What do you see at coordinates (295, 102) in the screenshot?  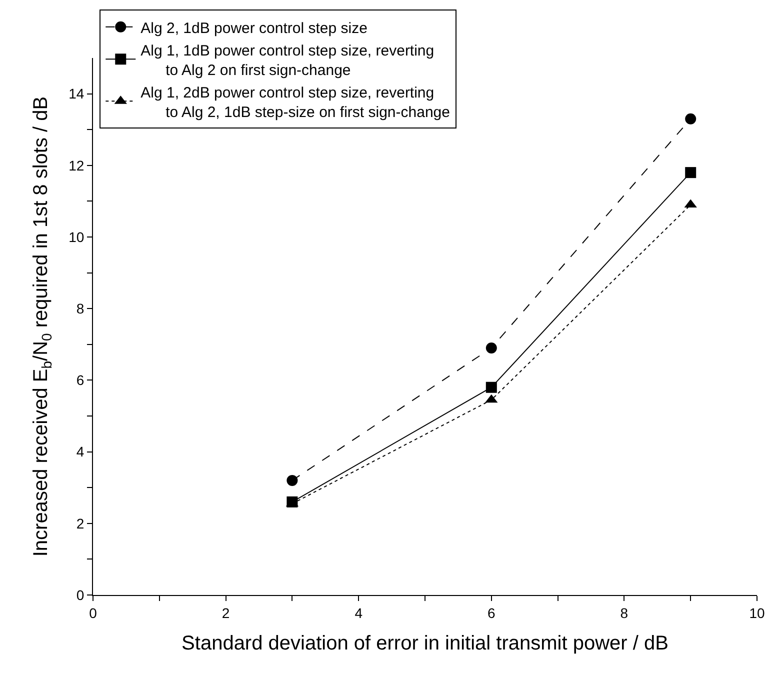 I see `legend-label: Alg 1, 2dB power control step size, reverting to Alg 2, 1dB step-size on first sign-change` at bounding box center [295, 102].